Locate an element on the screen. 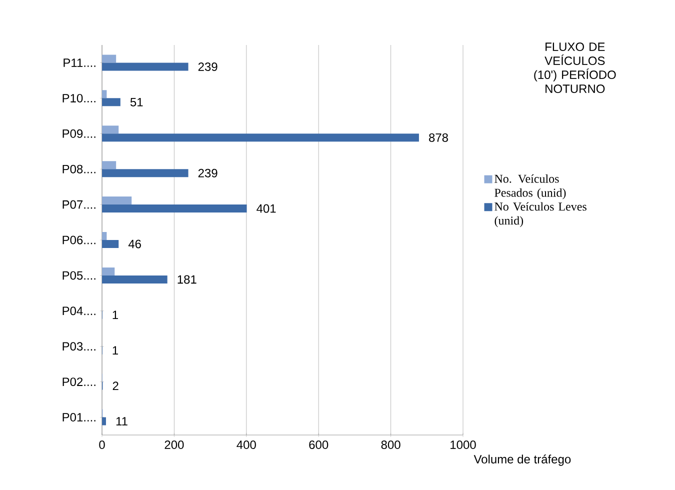 The height and width of the screenshot is (490, 675). x-tick-label: 1000 is located at coordinates (463, 445).